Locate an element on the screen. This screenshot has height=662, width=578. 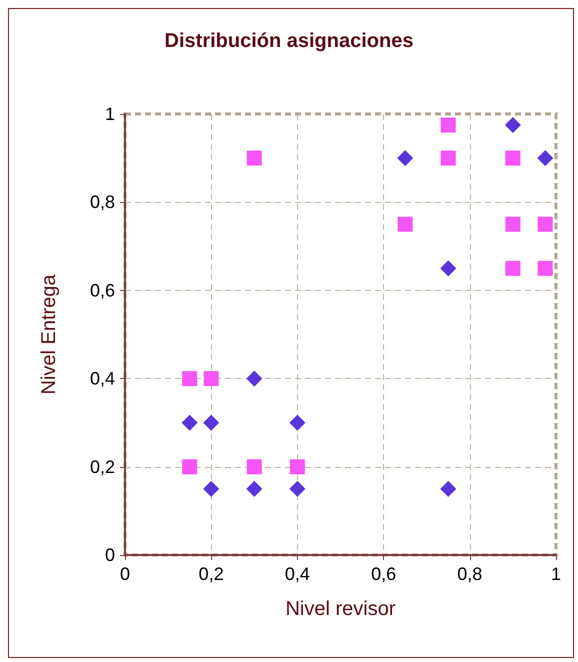
x-tick-label: 0,2 is located at coordinates (211, 574).